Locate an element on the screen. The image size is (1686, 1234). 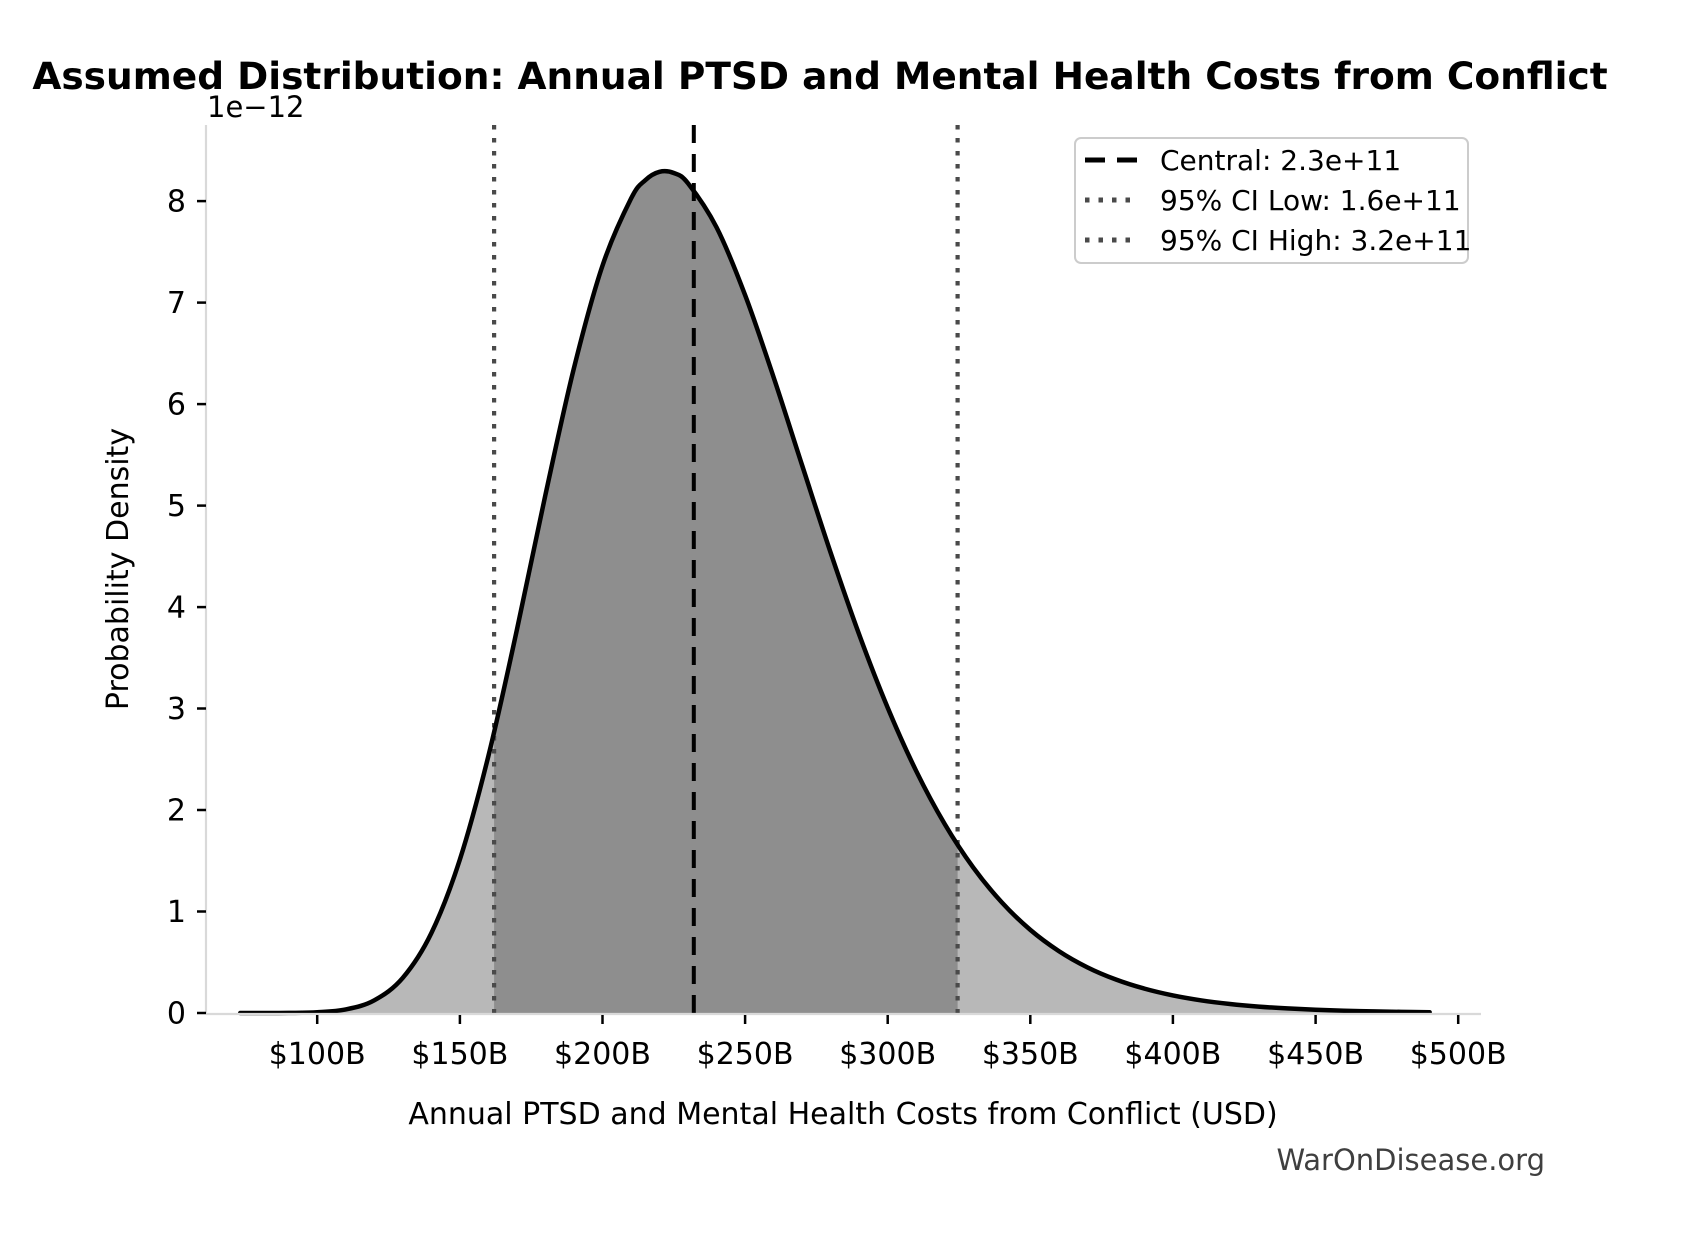
y-tick-label: 8 is located at coordinates (176, 202).